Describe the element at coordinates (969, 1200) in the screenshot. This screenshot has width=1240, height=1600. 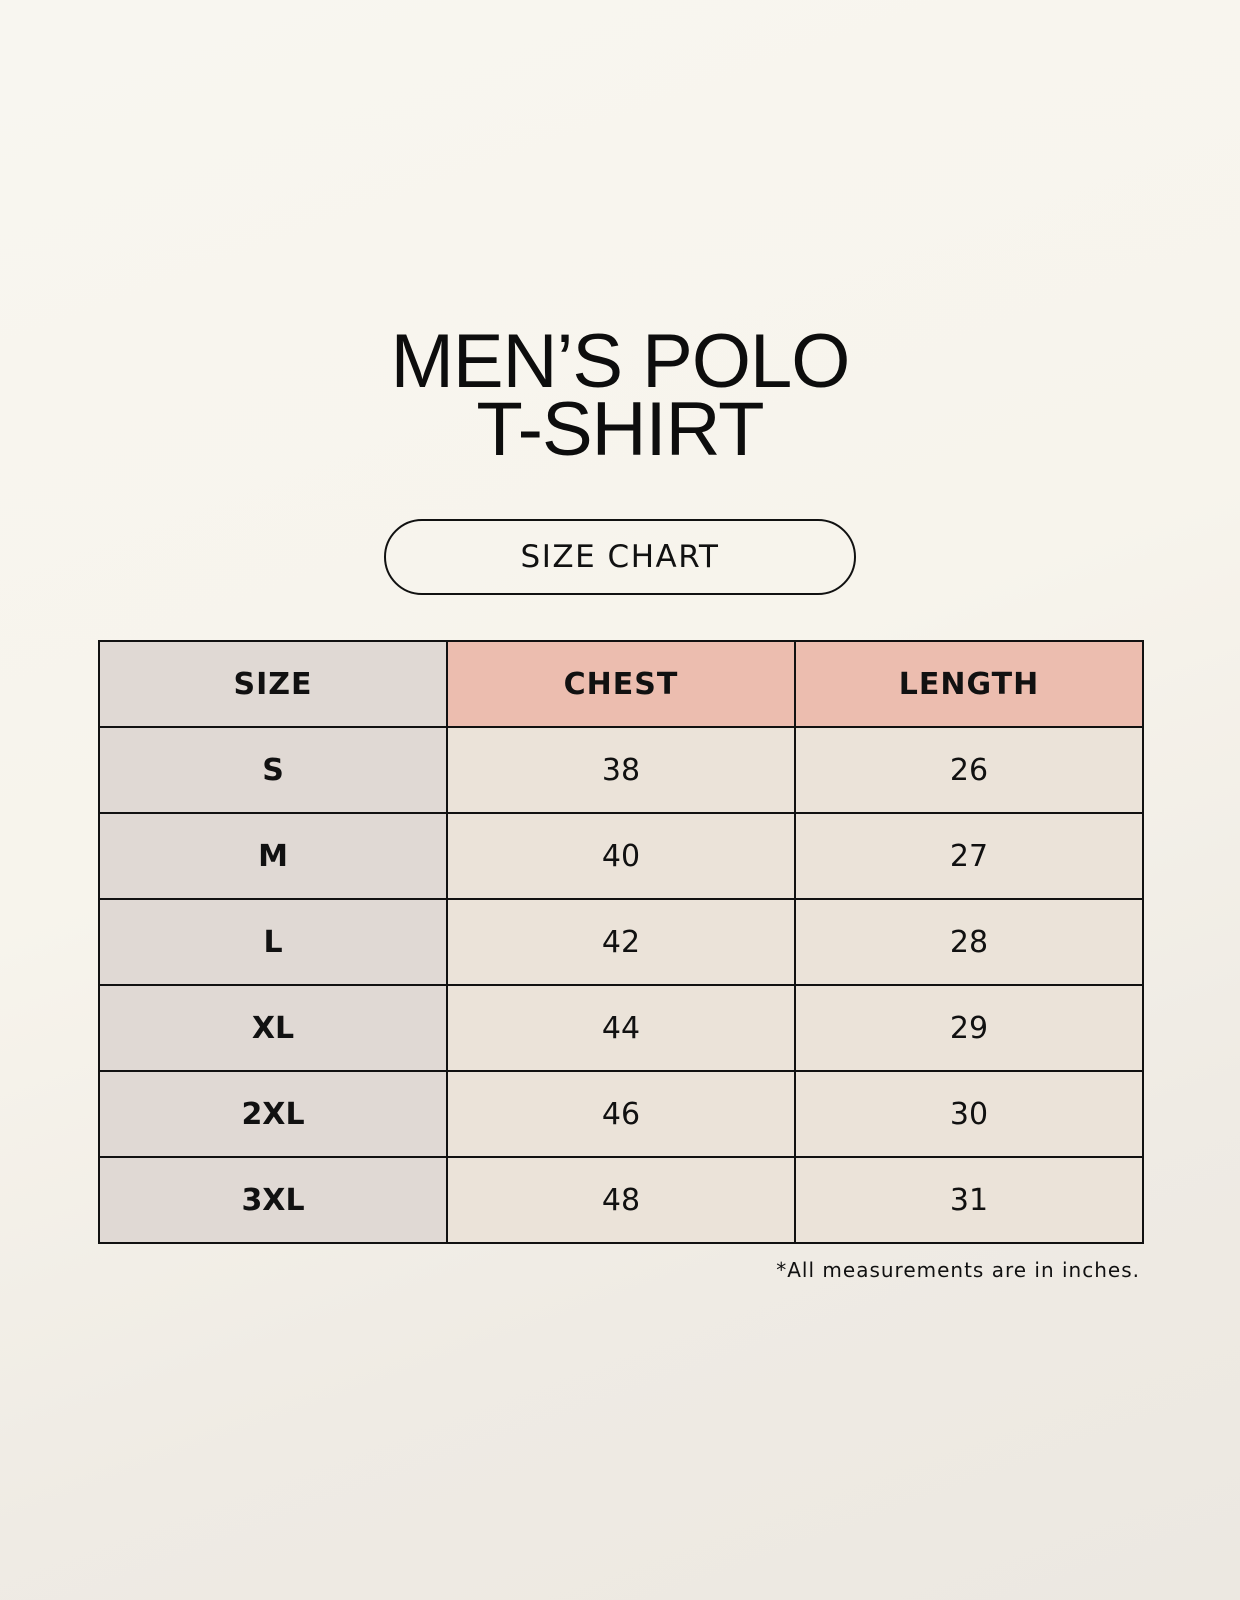
I see `cell-length: 31` at that location.